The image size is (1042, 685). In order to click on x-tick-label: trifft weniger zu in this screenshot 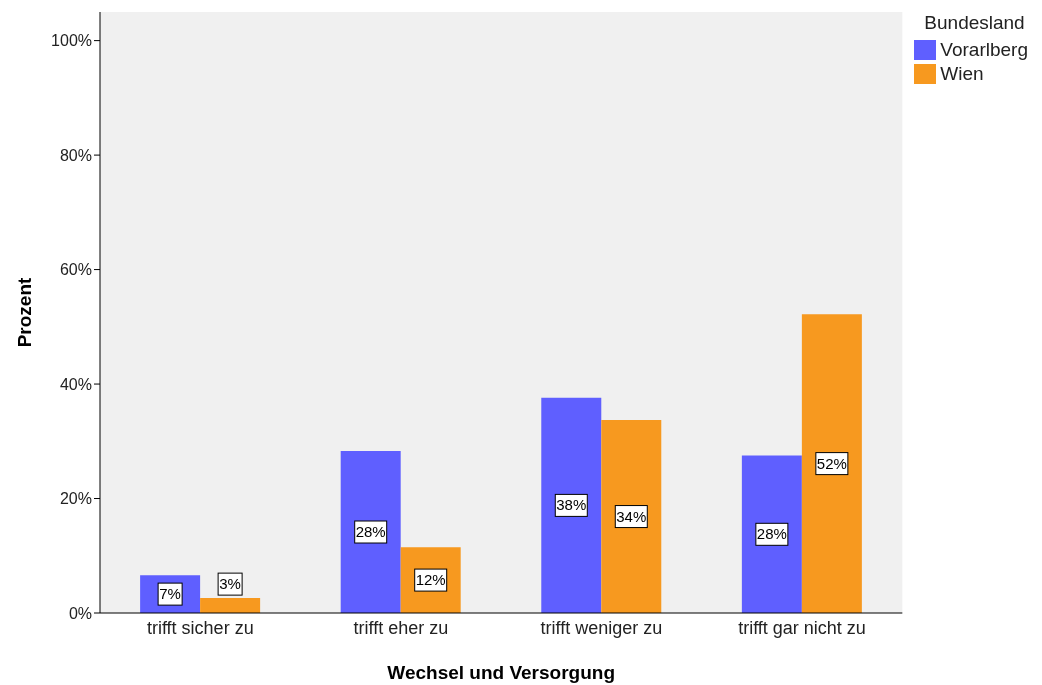, I will do `click(601, 627)`.